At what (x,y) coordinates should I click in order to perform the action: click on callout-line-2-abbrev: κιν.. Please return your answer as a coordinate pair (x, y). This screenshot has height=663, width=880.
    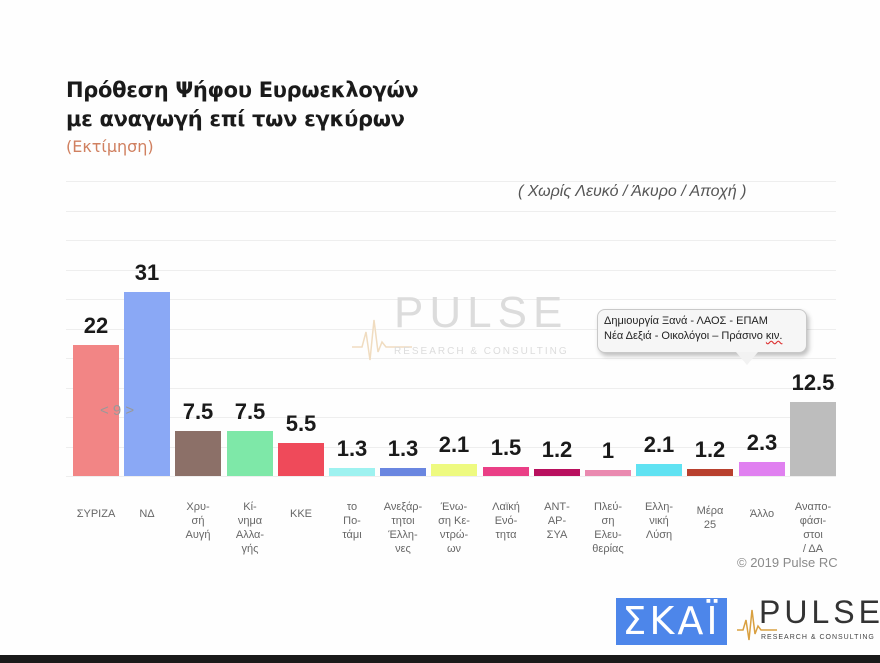
    Looking at the image, I should click on (774, 336).